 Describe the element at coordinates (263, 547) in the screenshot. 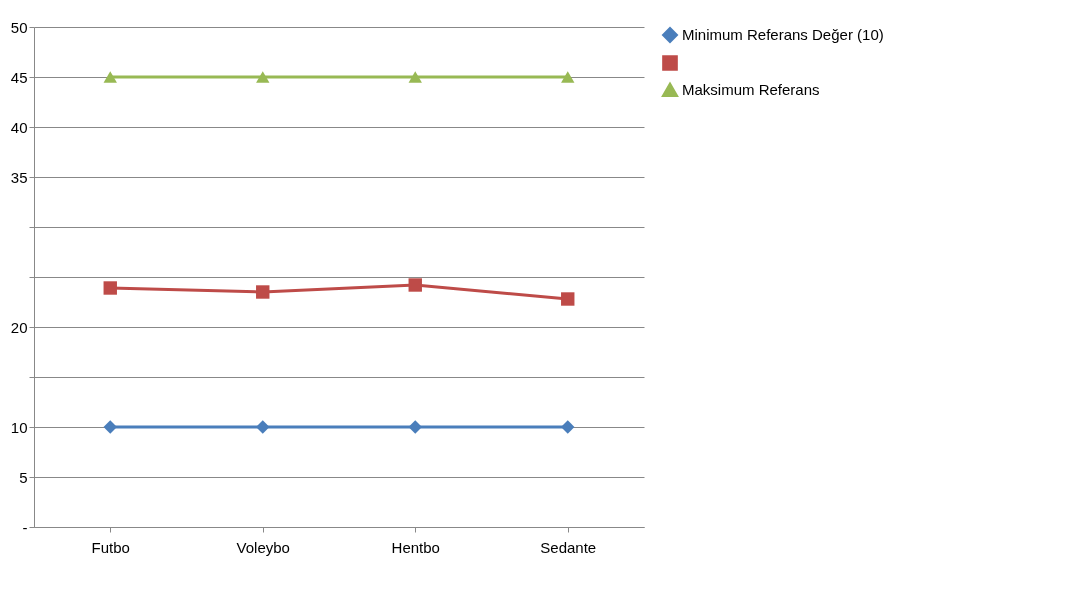

I see `x-tick-label: Voleybo` at that location.